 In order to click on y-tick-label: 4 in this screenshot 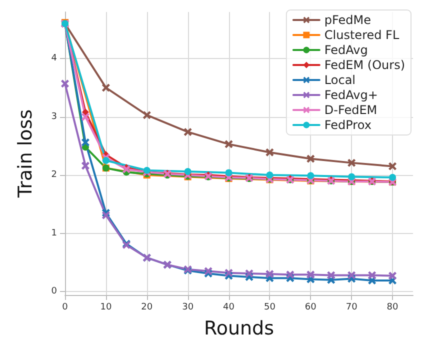, I will do `click(54, 59)`.